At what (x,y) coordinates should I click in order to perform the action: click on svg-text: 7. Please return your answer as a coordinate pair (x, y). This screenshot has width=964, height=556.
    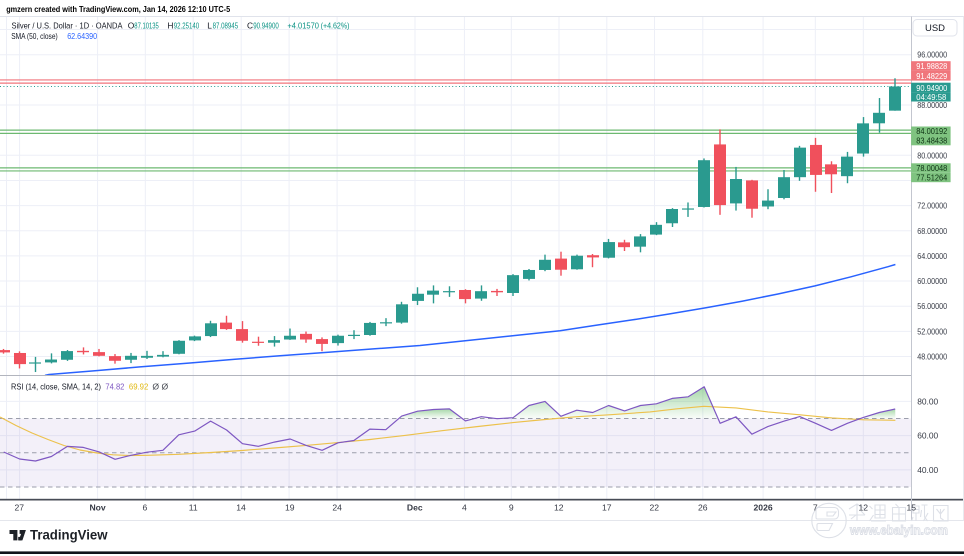
    Looking at the image, I should click on (815, 508).